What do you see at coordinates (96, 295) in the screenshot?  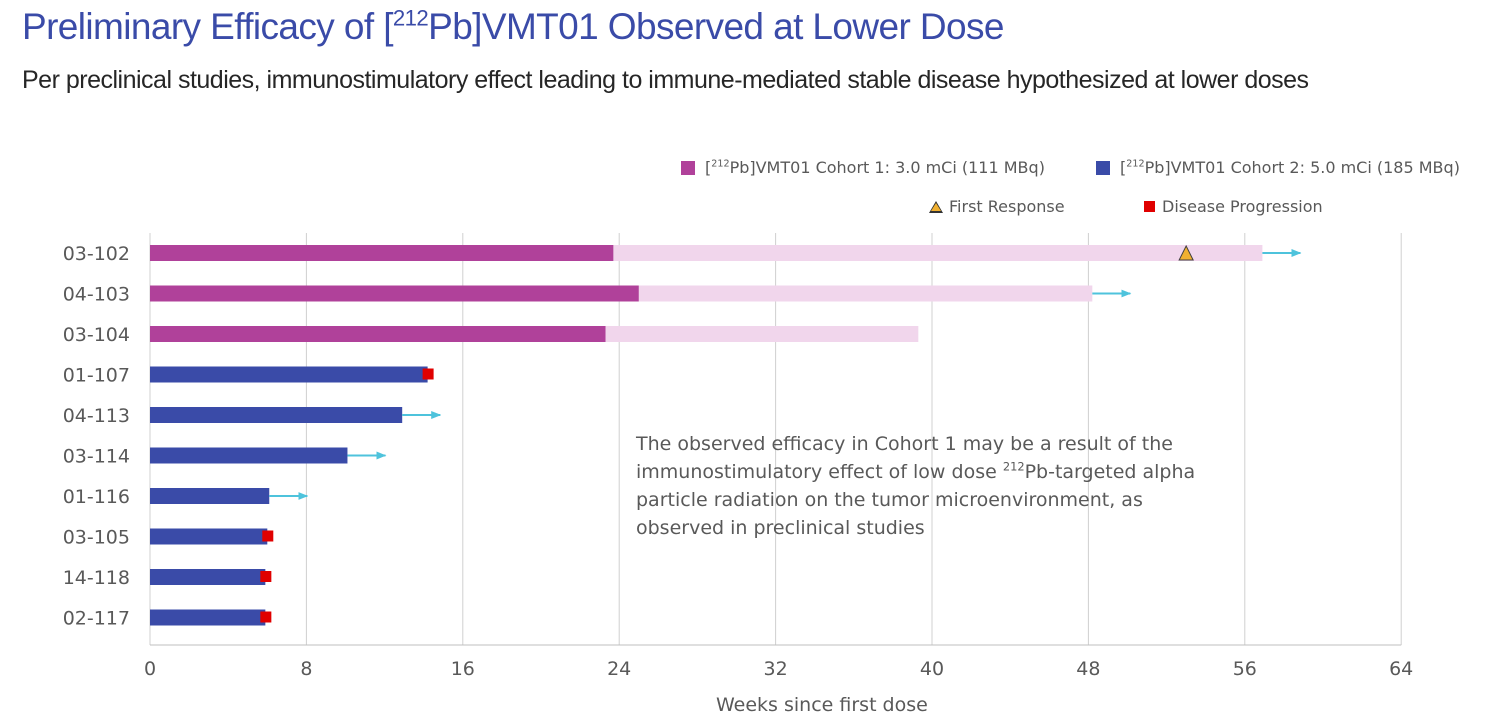 I see `y-tick-label: 04-103` at bounding box center [96, 295].